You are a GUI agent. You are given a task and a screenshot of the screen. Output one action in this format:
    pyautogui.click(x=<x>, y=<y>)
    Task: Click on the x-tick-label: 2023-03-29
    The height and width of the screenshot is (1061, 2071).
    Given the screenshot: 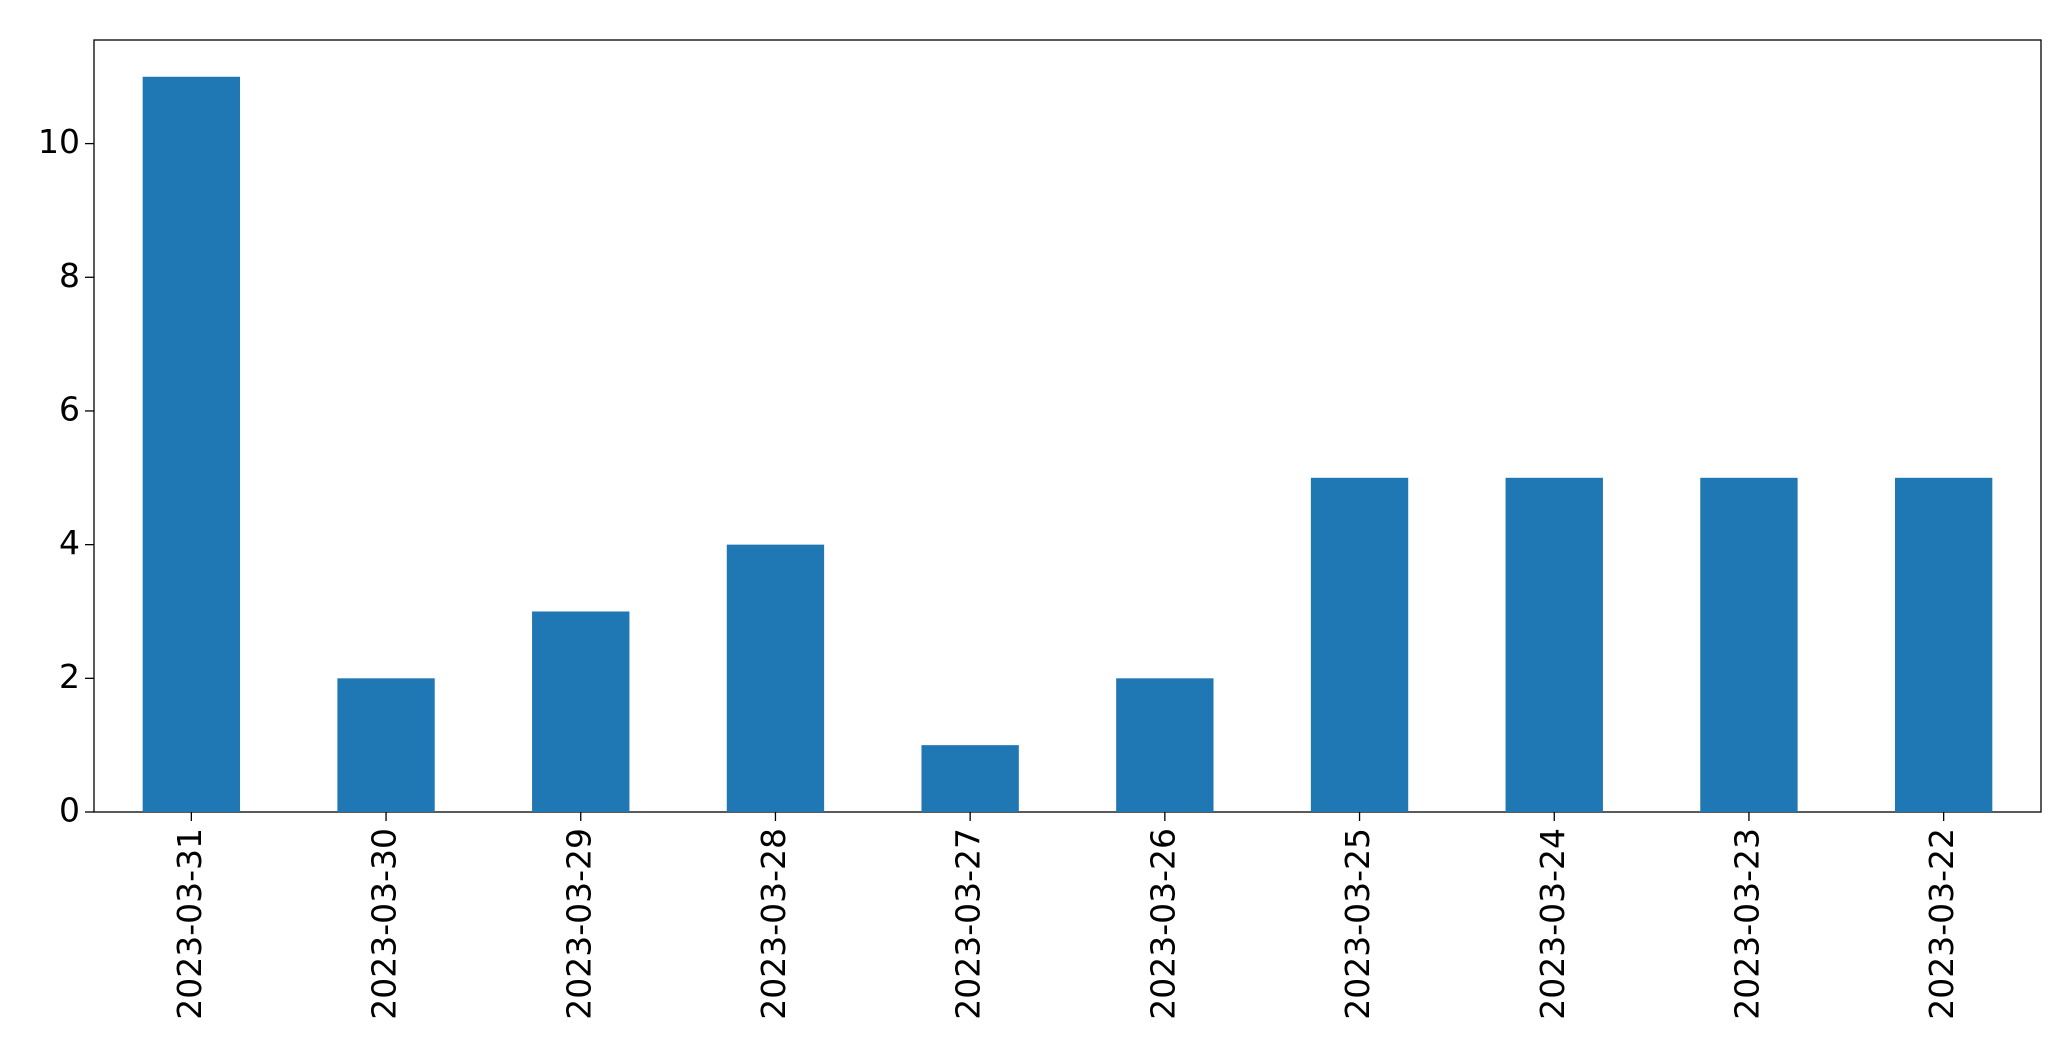 What is the action you would take?
    pyautogui.click(x=578, y=924)
    